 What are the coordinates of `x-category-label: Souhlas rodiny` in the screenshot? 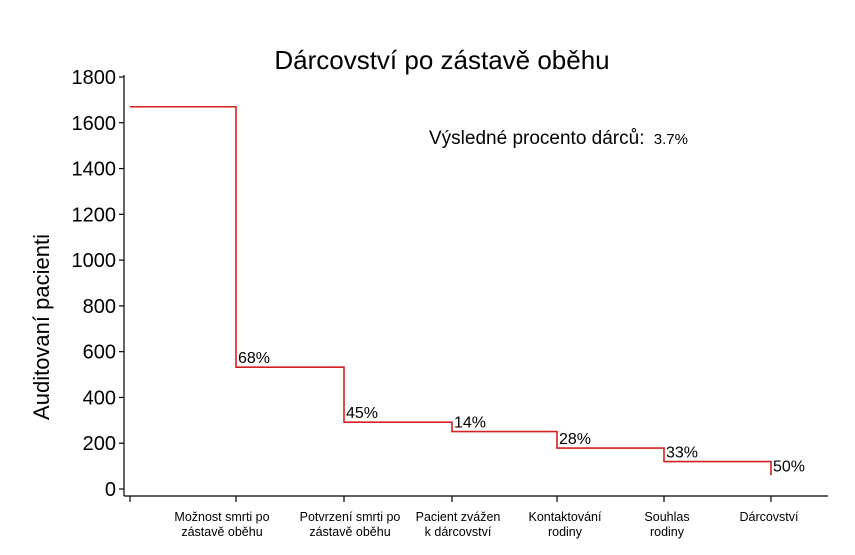 It's located at (666, 524).